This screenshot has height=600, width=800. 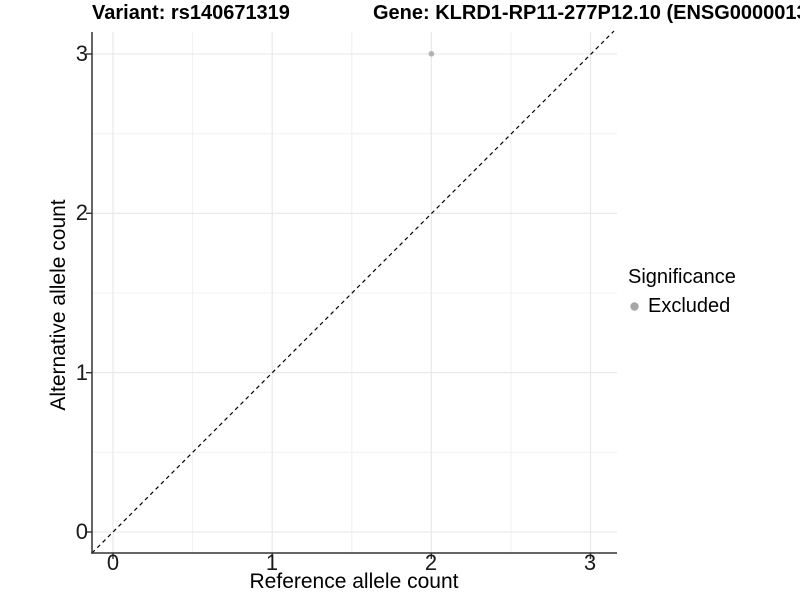 What do you see at coordinates (590, 562) in the screenshot?
I see `x-tick-label-3: 3` at bounding box center [590, 562].